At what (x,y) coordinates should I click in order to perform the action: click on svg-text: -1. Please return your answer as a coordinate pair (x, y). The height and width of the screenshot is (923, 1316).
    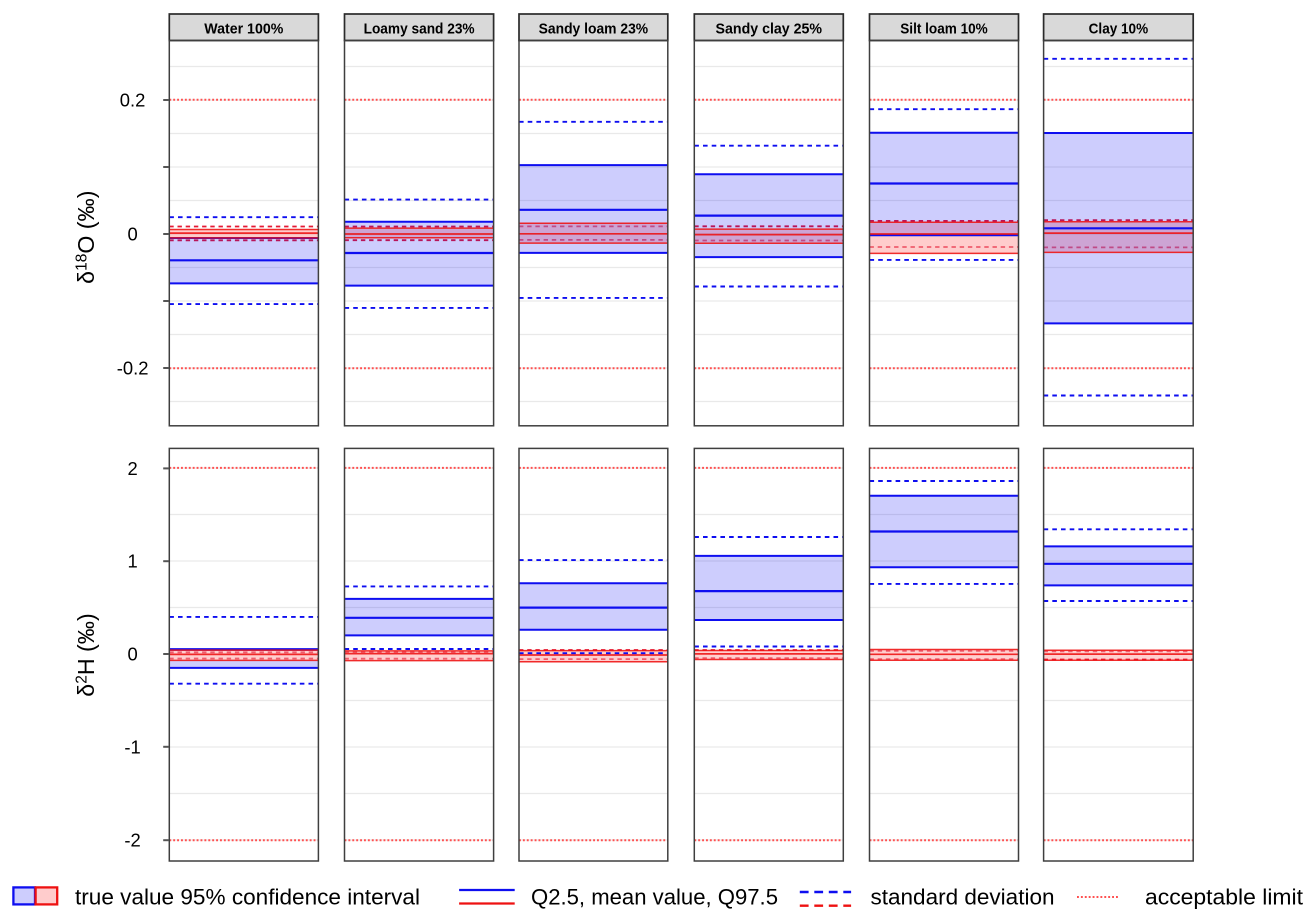
    Looking at the image, I should click on (132, 746).